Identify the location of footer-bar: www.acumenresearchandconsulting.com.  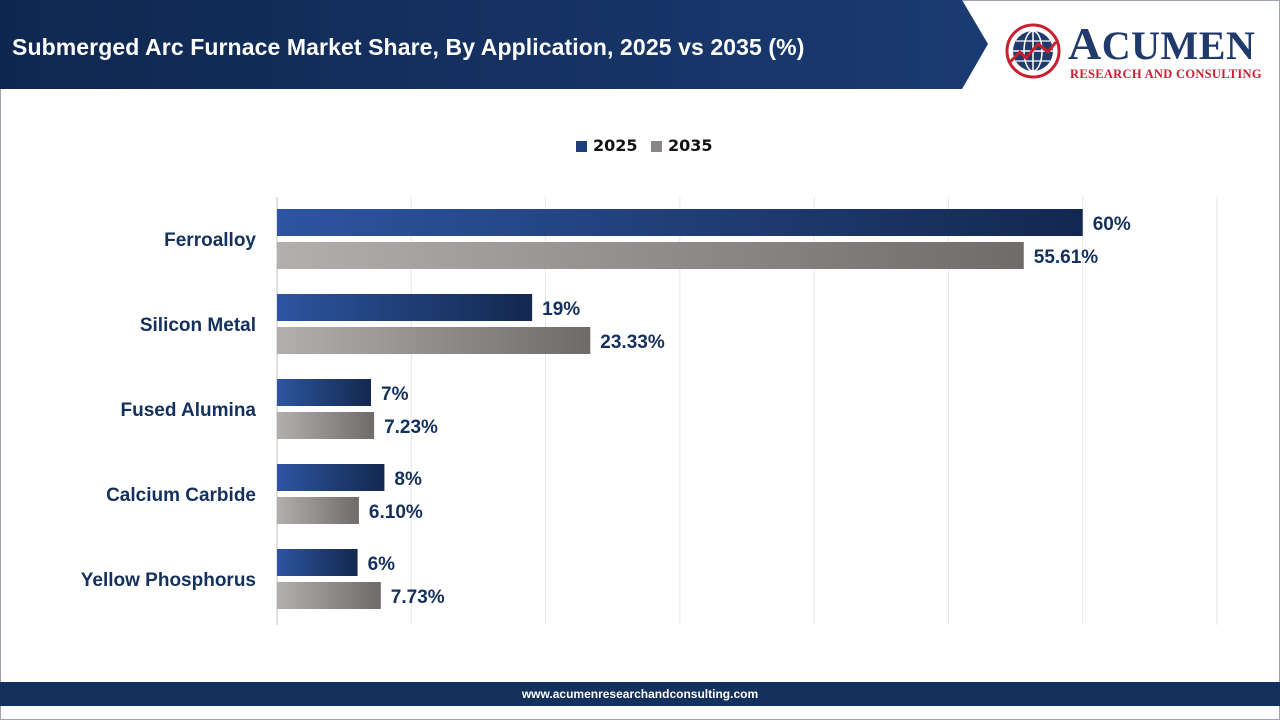
(640, 694).